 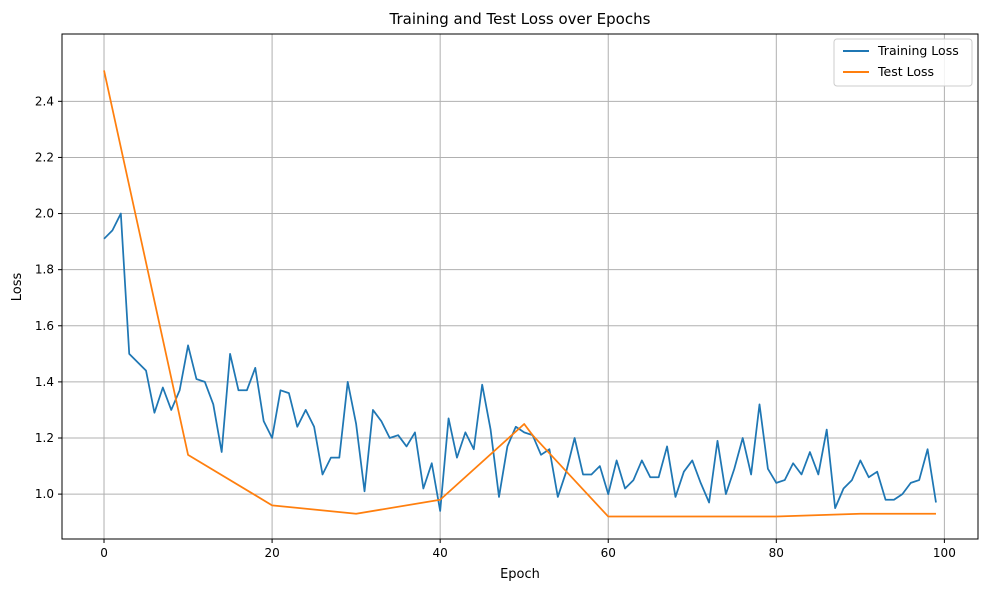 What do you see at coordinates (440, 553) in the screenshot?
I see `x-tick-label: 40` at bounding box center [440, 553].